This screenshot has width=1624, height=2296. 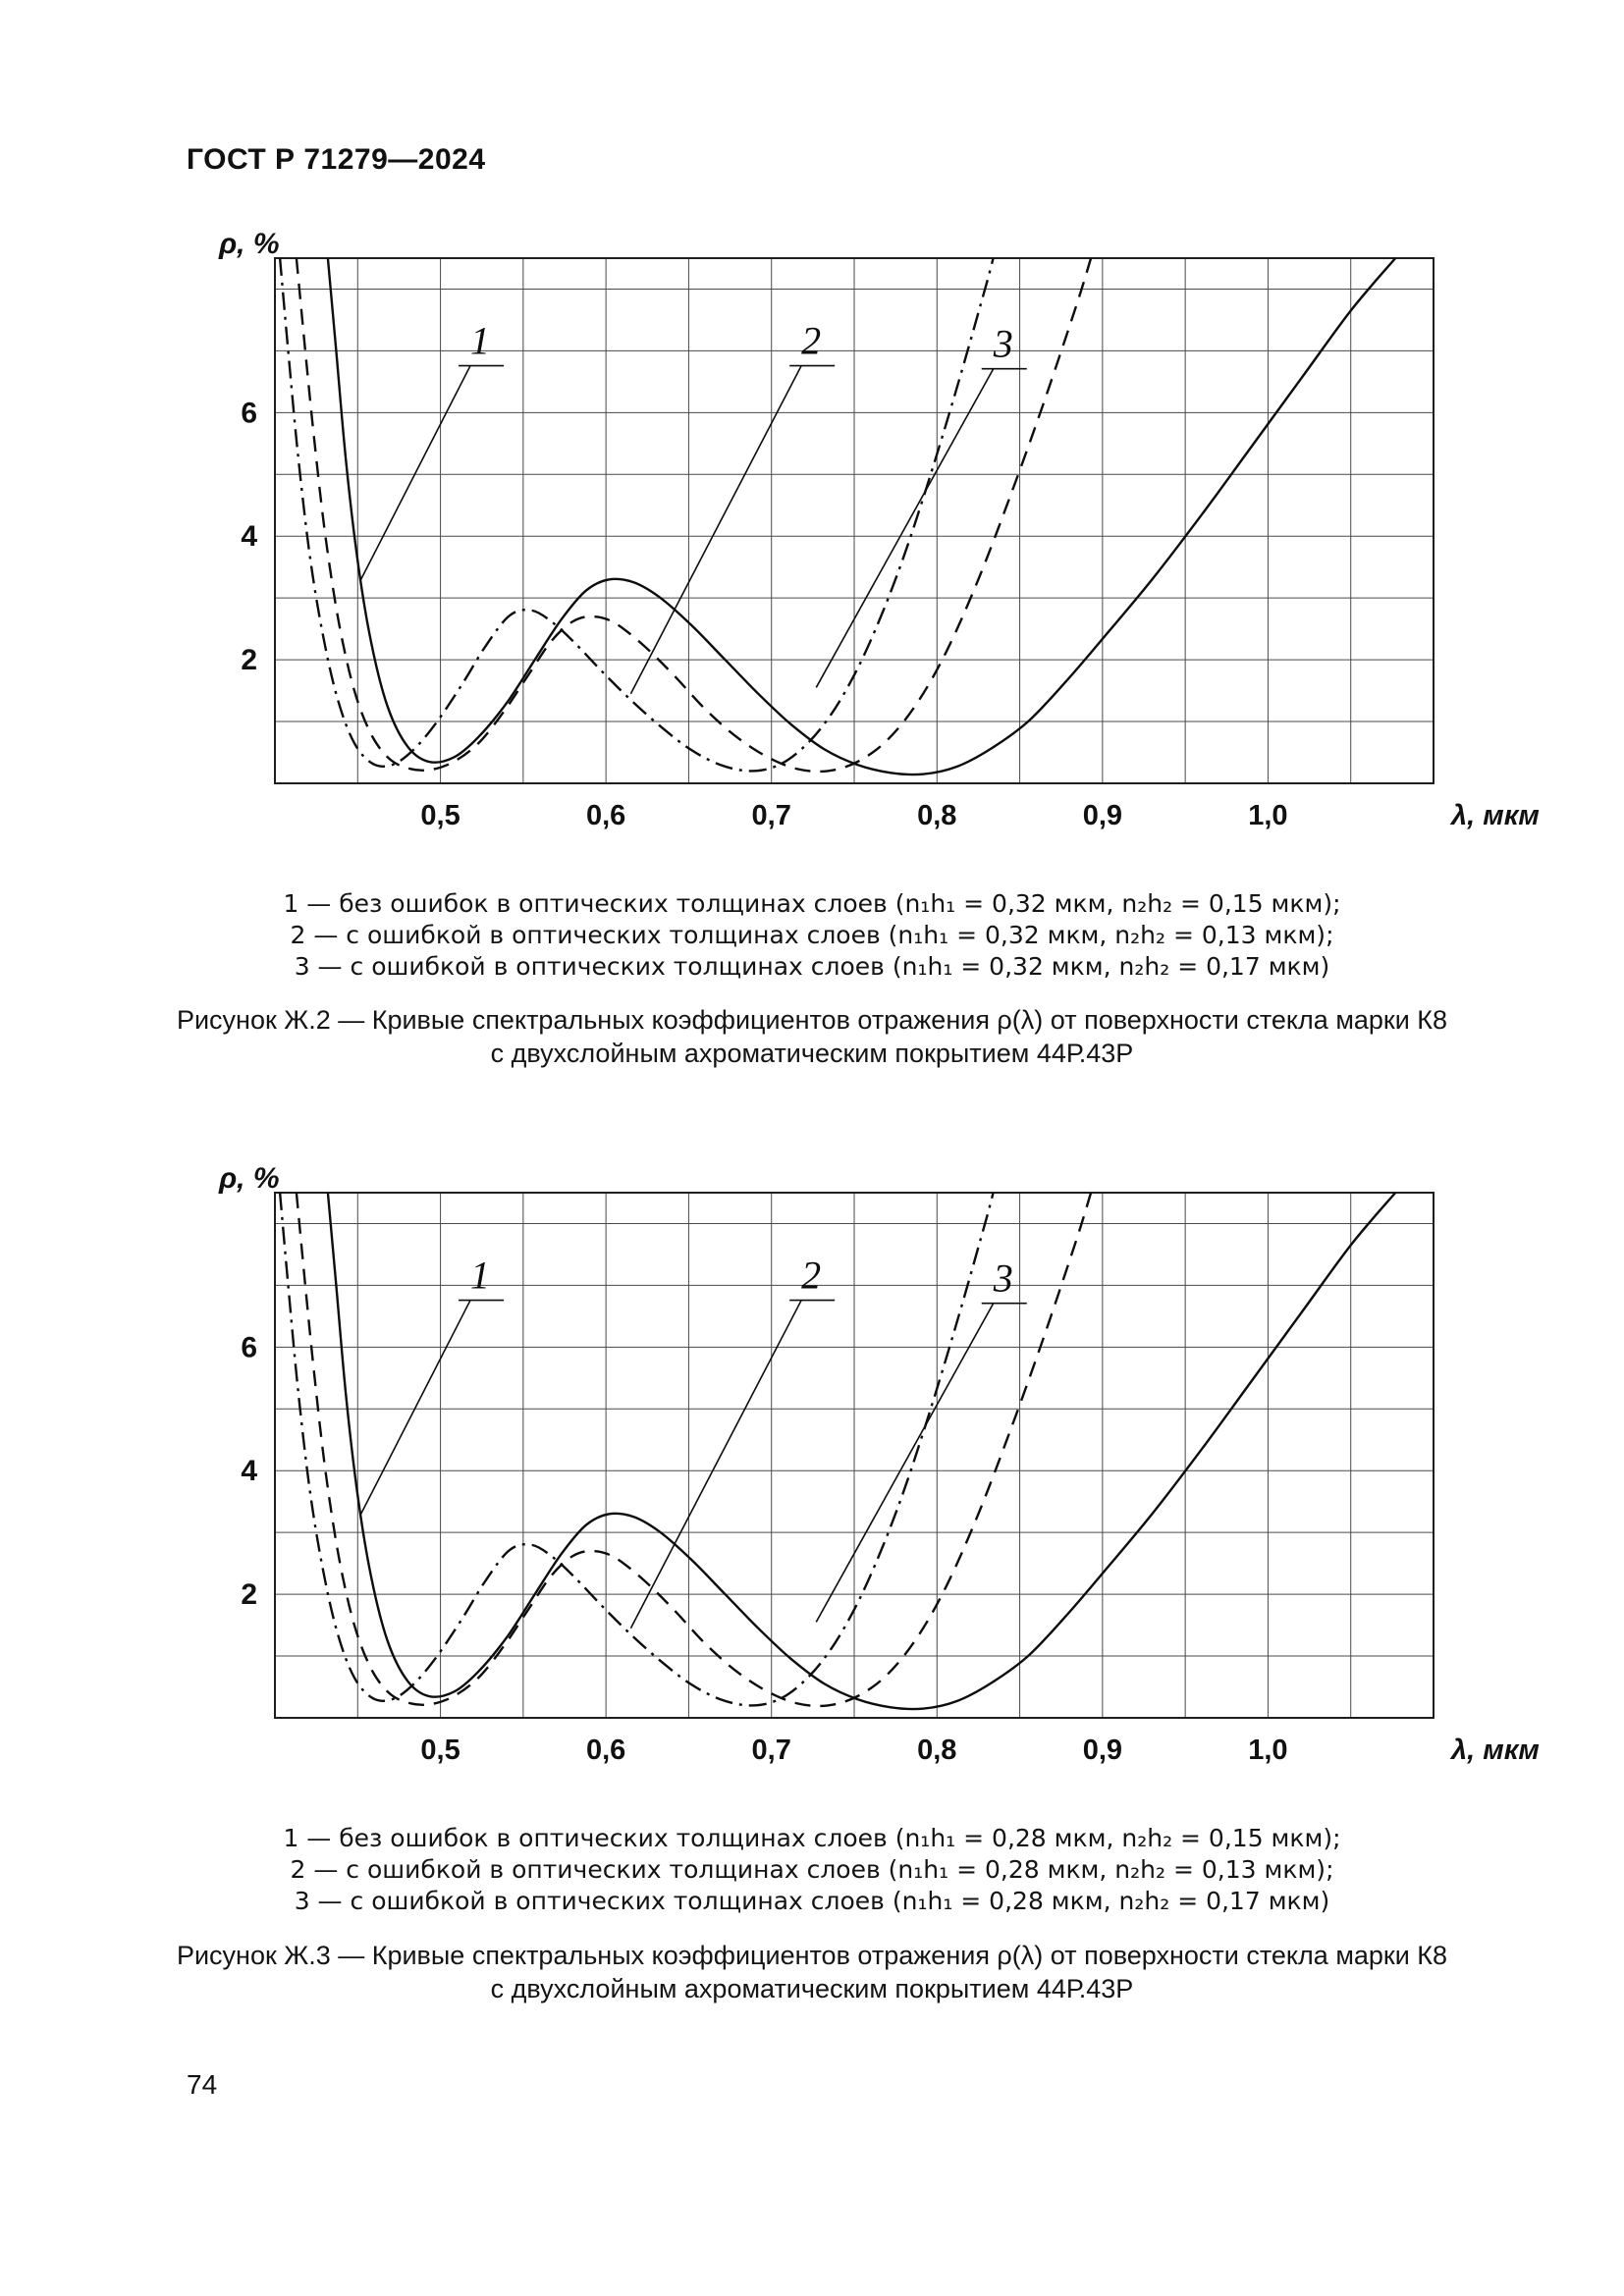 I want to click on page-number: 74, so click(x=202, y=2084).